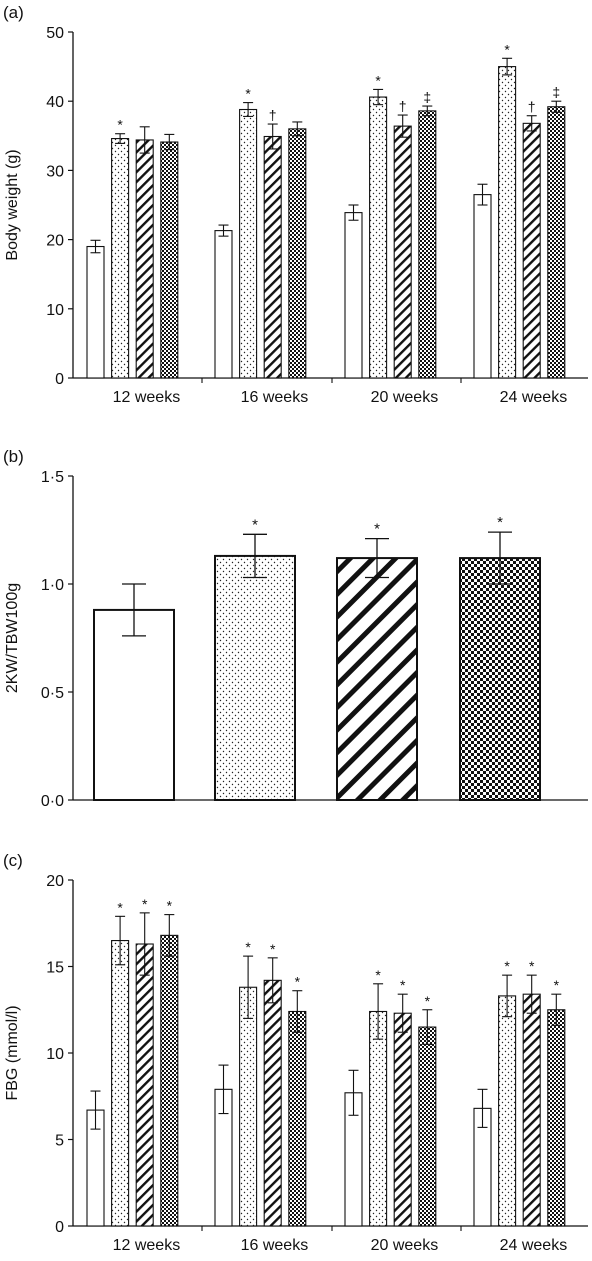 The image size is (592, 1261). Describe the element at coordinates (12, 1052) in the screenshot. I see `y-axis-title: FBG (mmol/l)` at that location.